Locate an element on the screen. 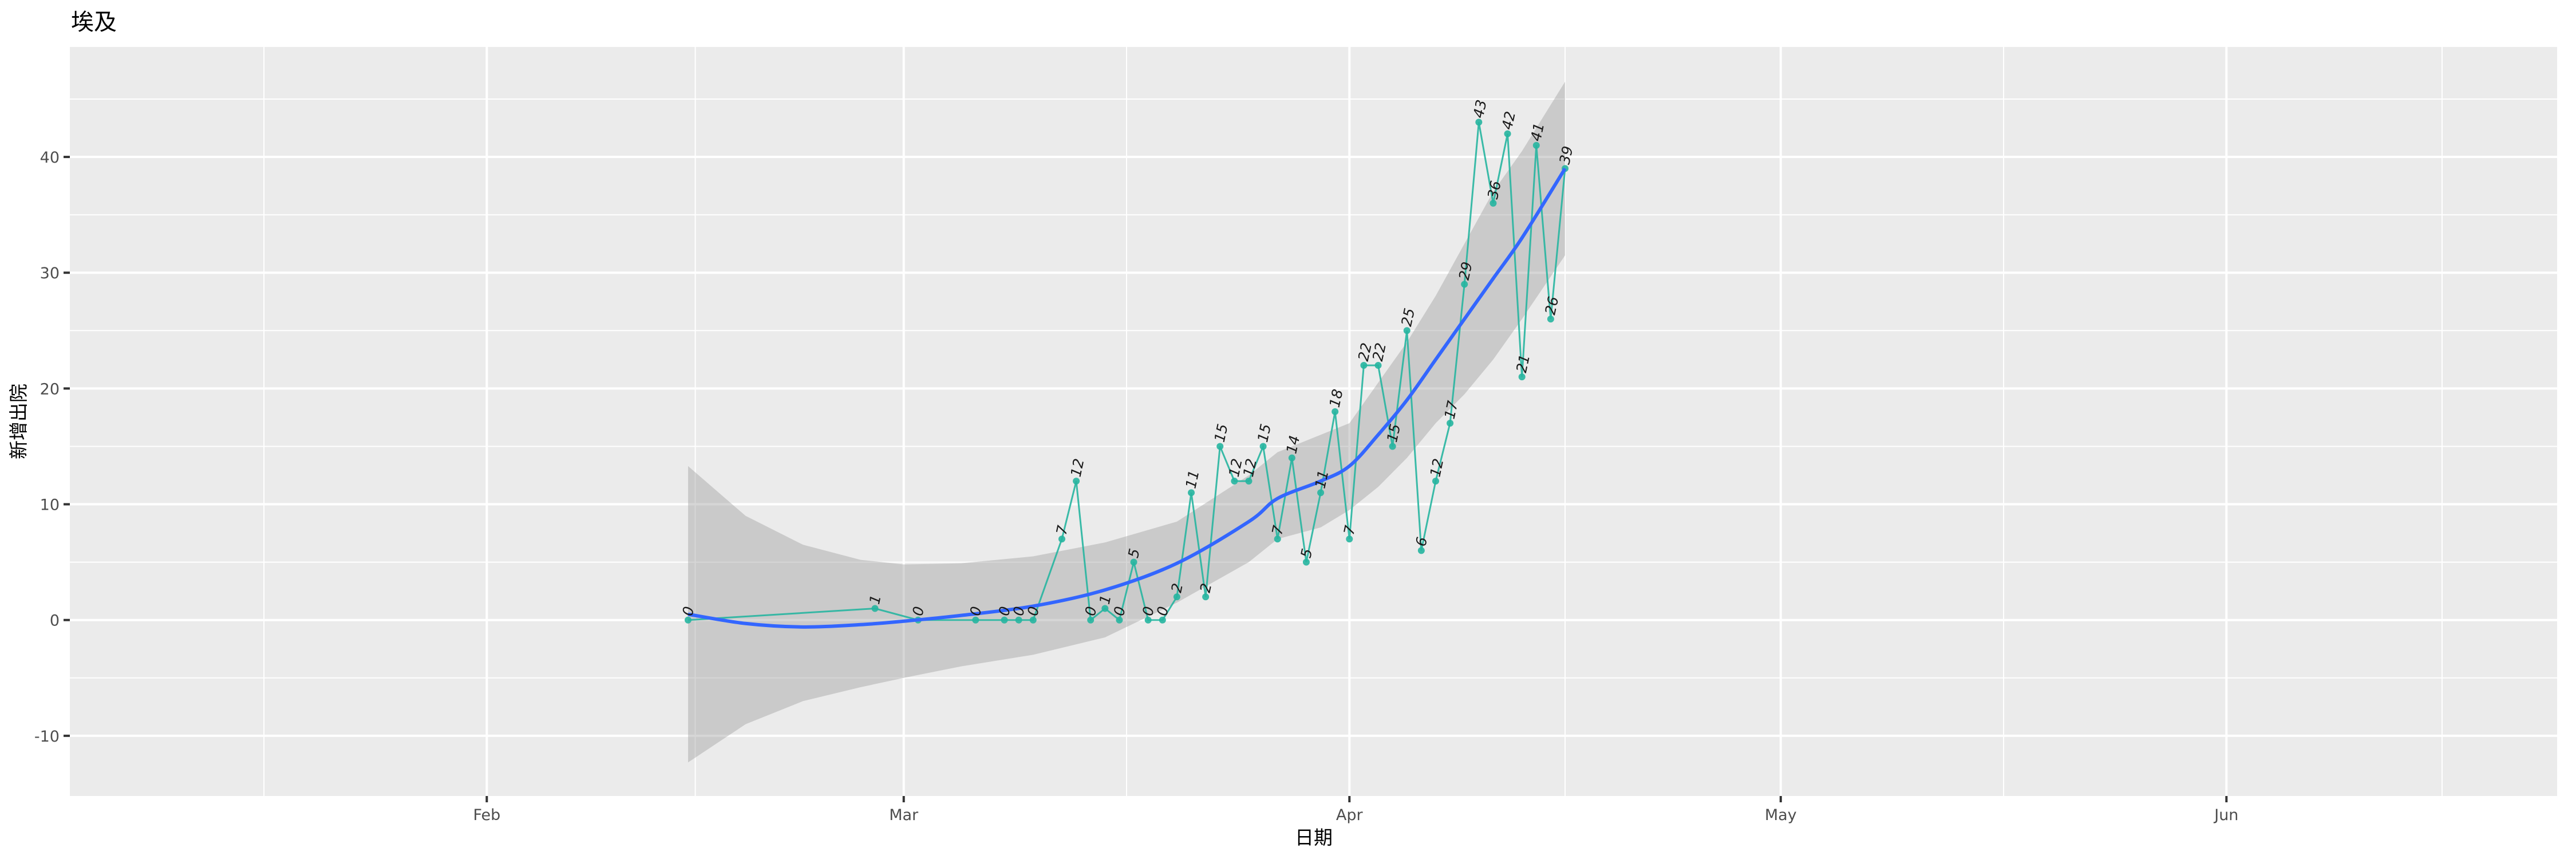 This screenshot has width=2576, height=859. data-label: 41 is located at coordinates (1537, 132).